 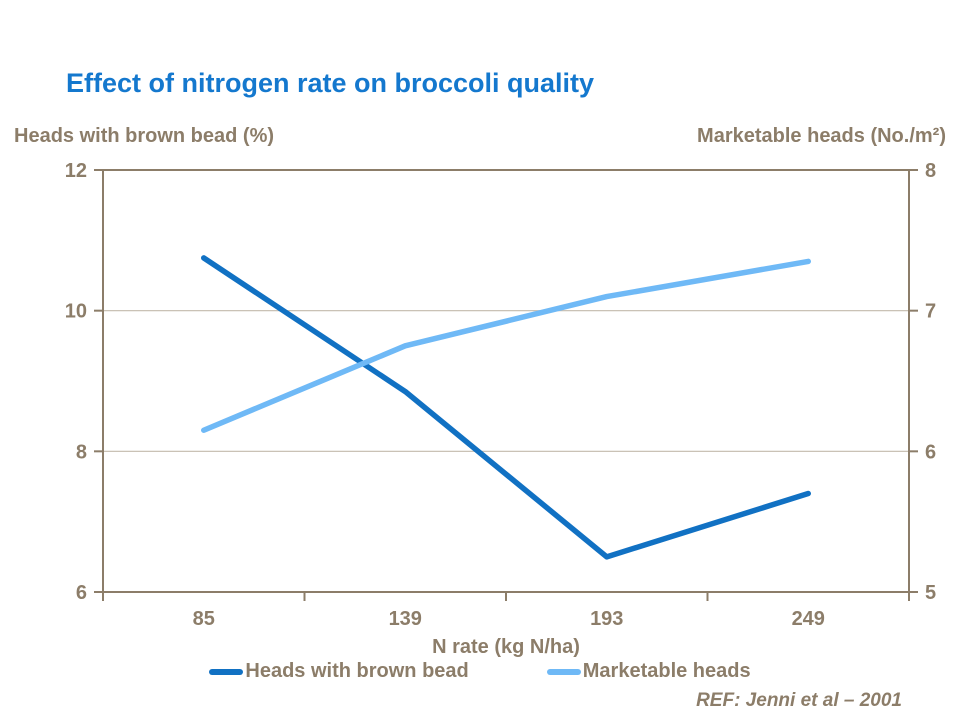 What do you see at coordinates (405, 619) in the screenshot?
I see `x-axis-category-label: 139` at bounding box center [405, 619].